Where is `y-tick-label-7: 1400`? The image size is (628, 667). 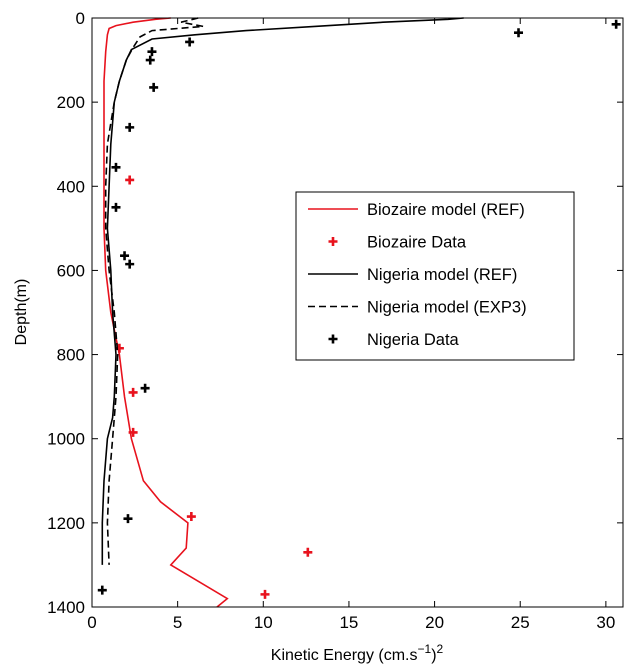 y-tick-label-7: 1400 is located at coordinates (66, 607).